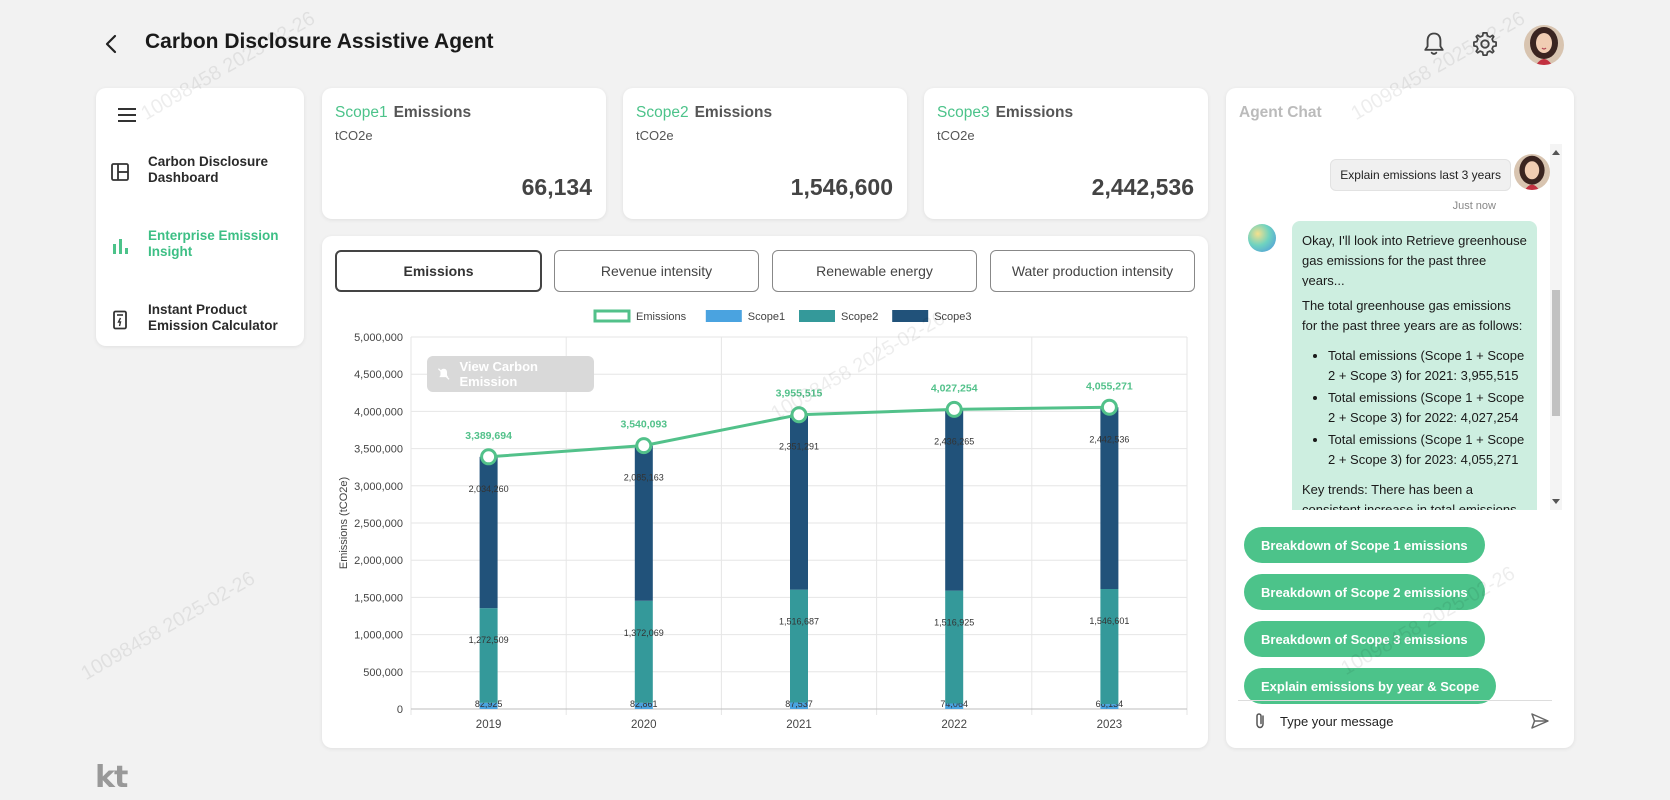  What do you see at coordinates (1142, 187) in the screenshot?
I see `kpi-value: 2,442,536` at bounding box center [1142, 187].